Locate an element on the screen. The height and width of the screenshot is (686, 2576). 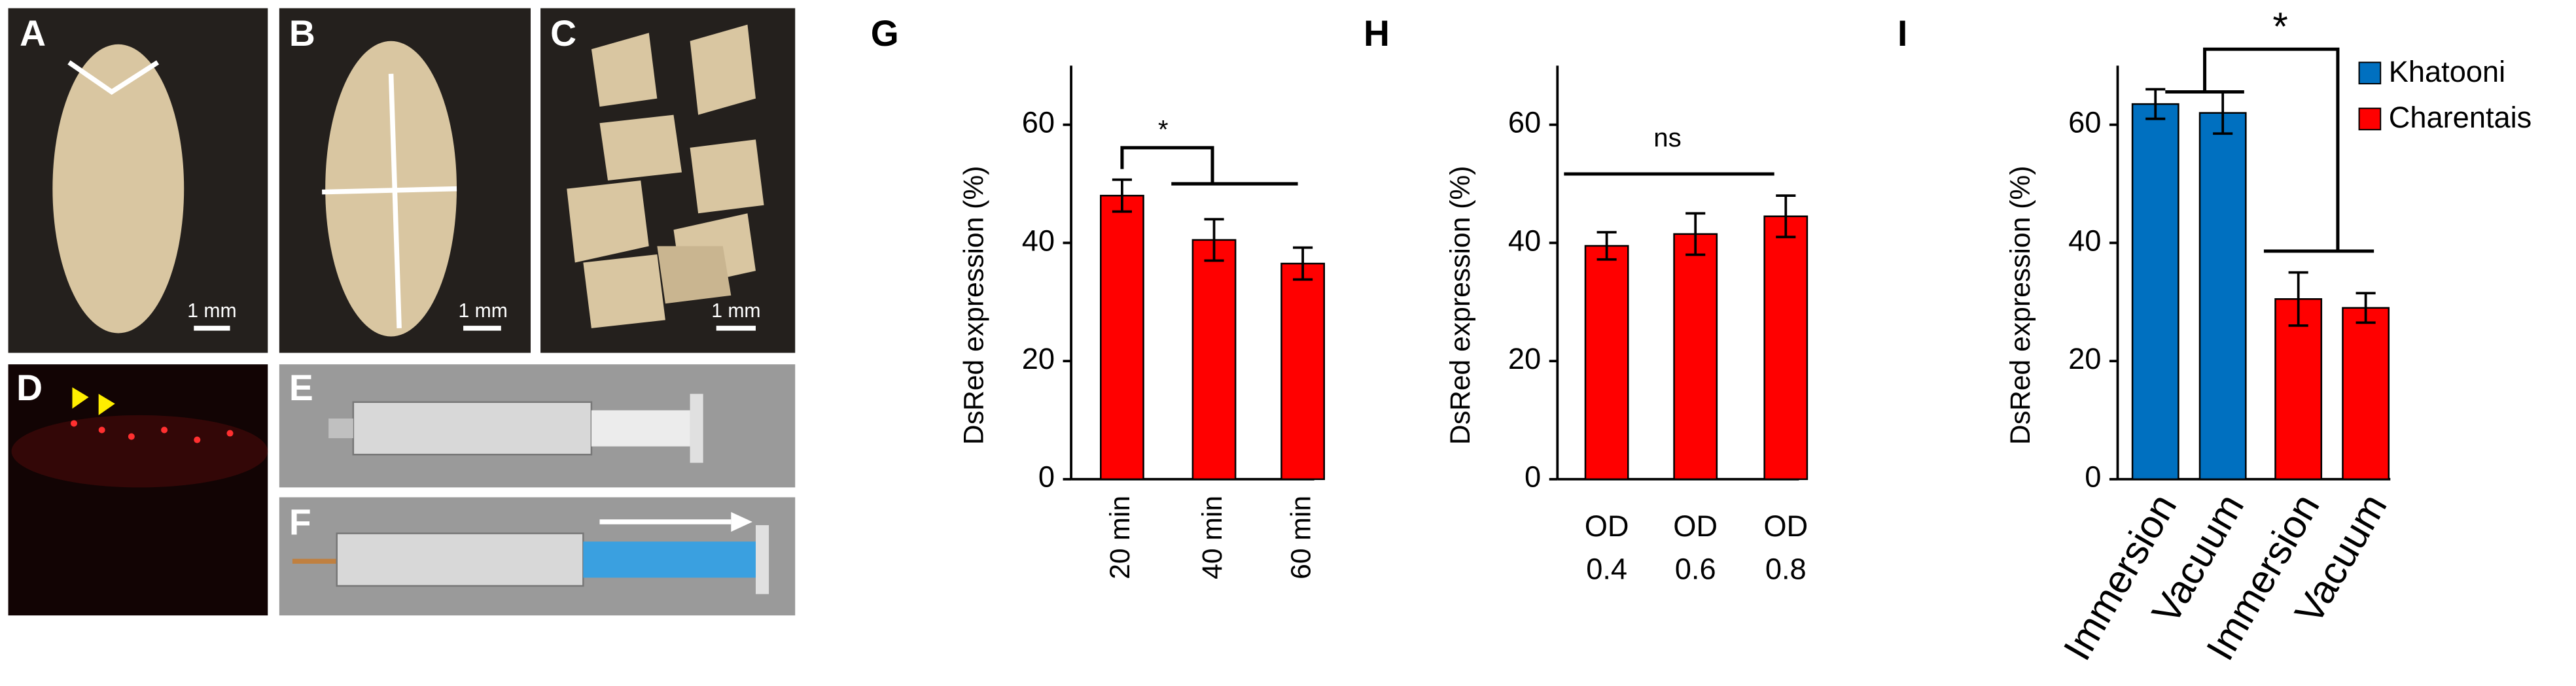
legend-label: Khatooni is located at coordinates (2447, 71).